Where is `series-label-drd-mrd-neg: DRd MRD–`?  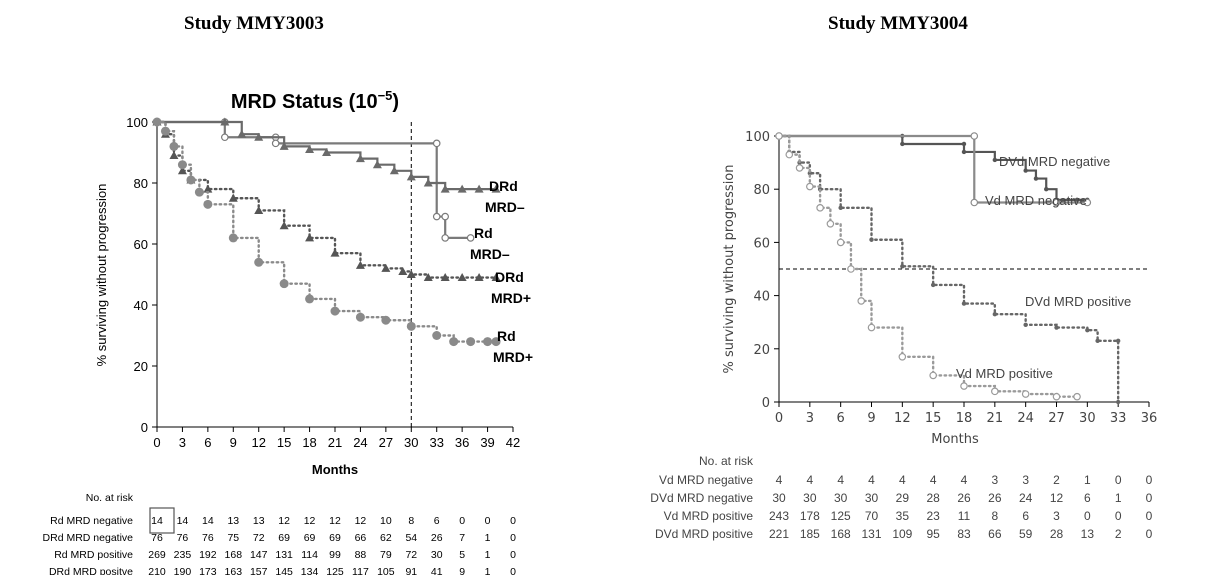
series-label-drd-mrd-neg: DRd MRD– is located at coordinates (505, 196).